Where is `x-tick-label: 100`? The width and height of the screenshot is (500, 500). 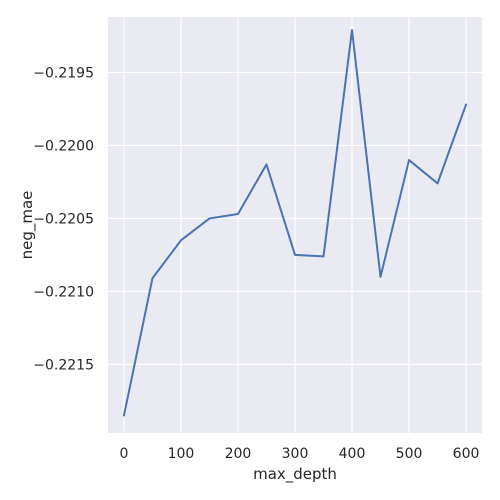
x-tick-label: 100 is located at coordinates (181, 454).